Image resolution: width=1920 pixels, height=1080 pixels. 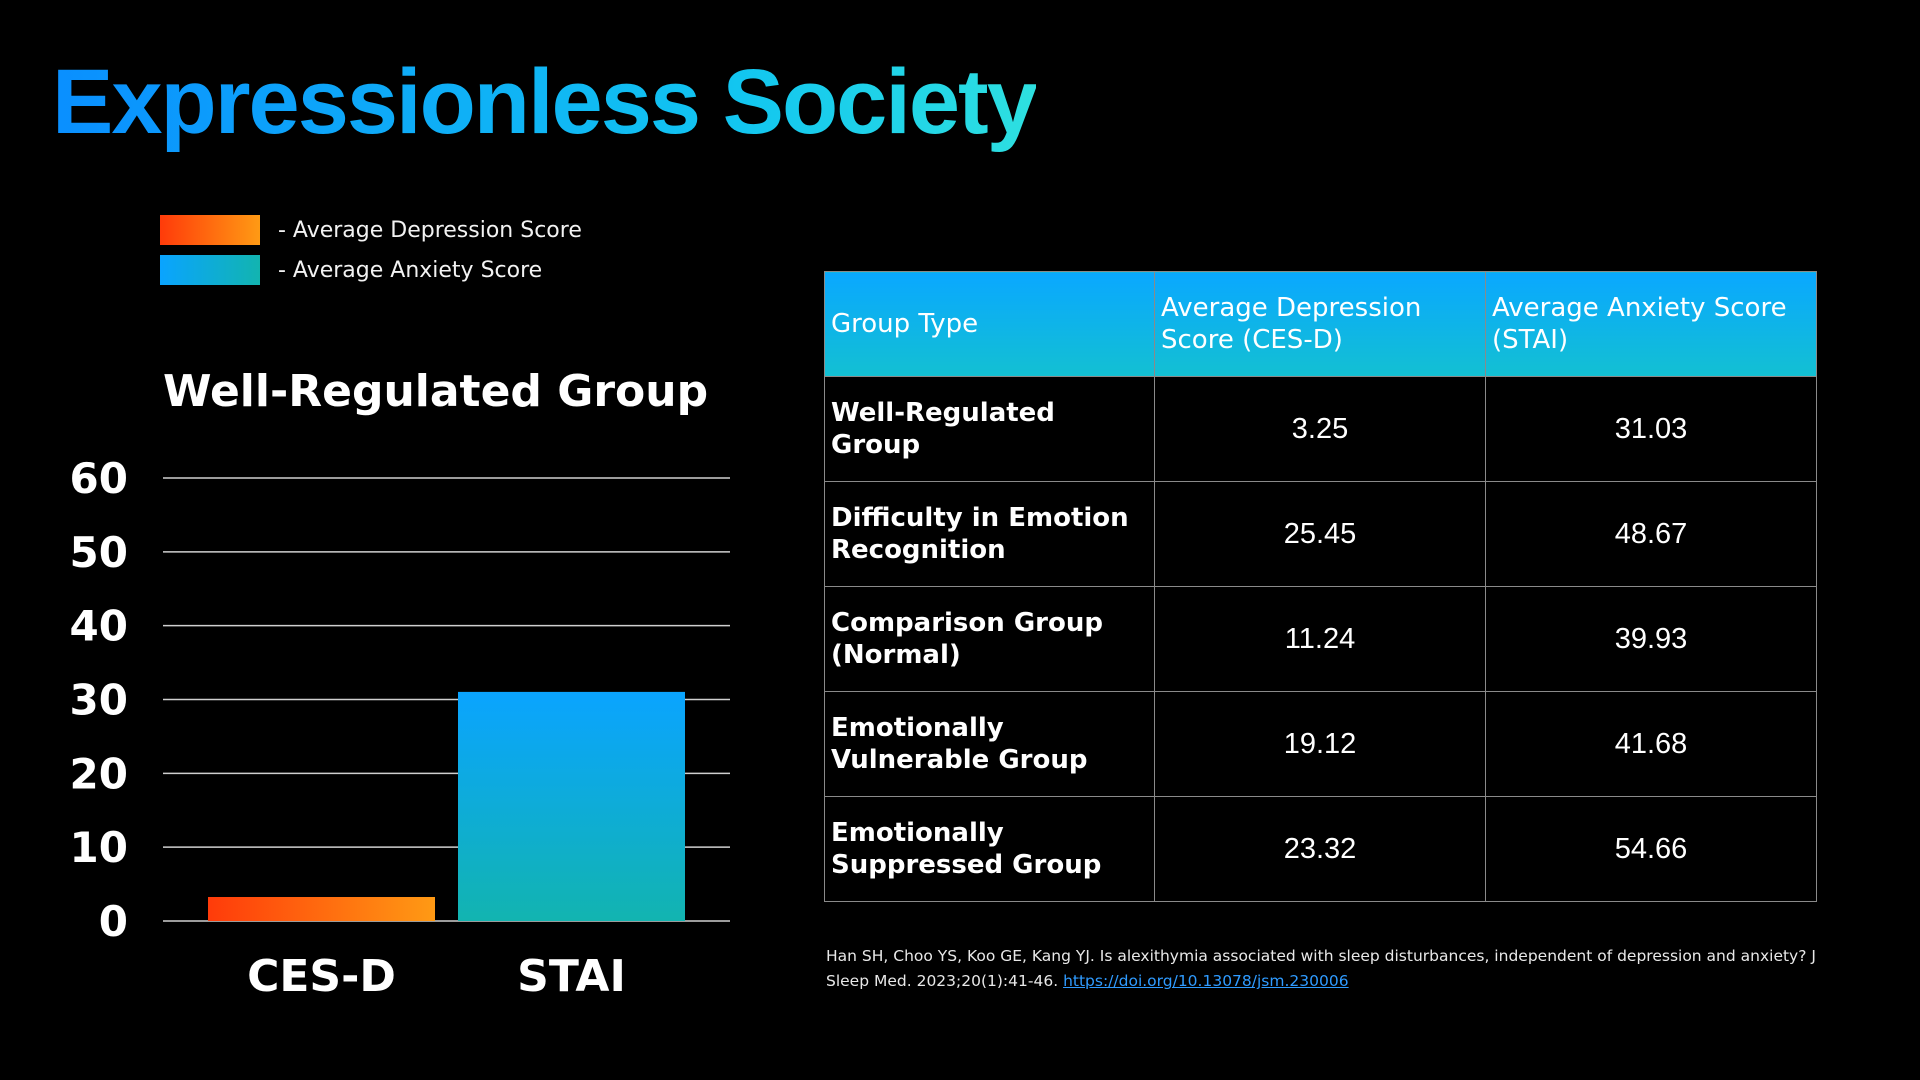 I want to click on header-anxiety: Average Anxiety Score (STAI), so click(x=1651, y=324).